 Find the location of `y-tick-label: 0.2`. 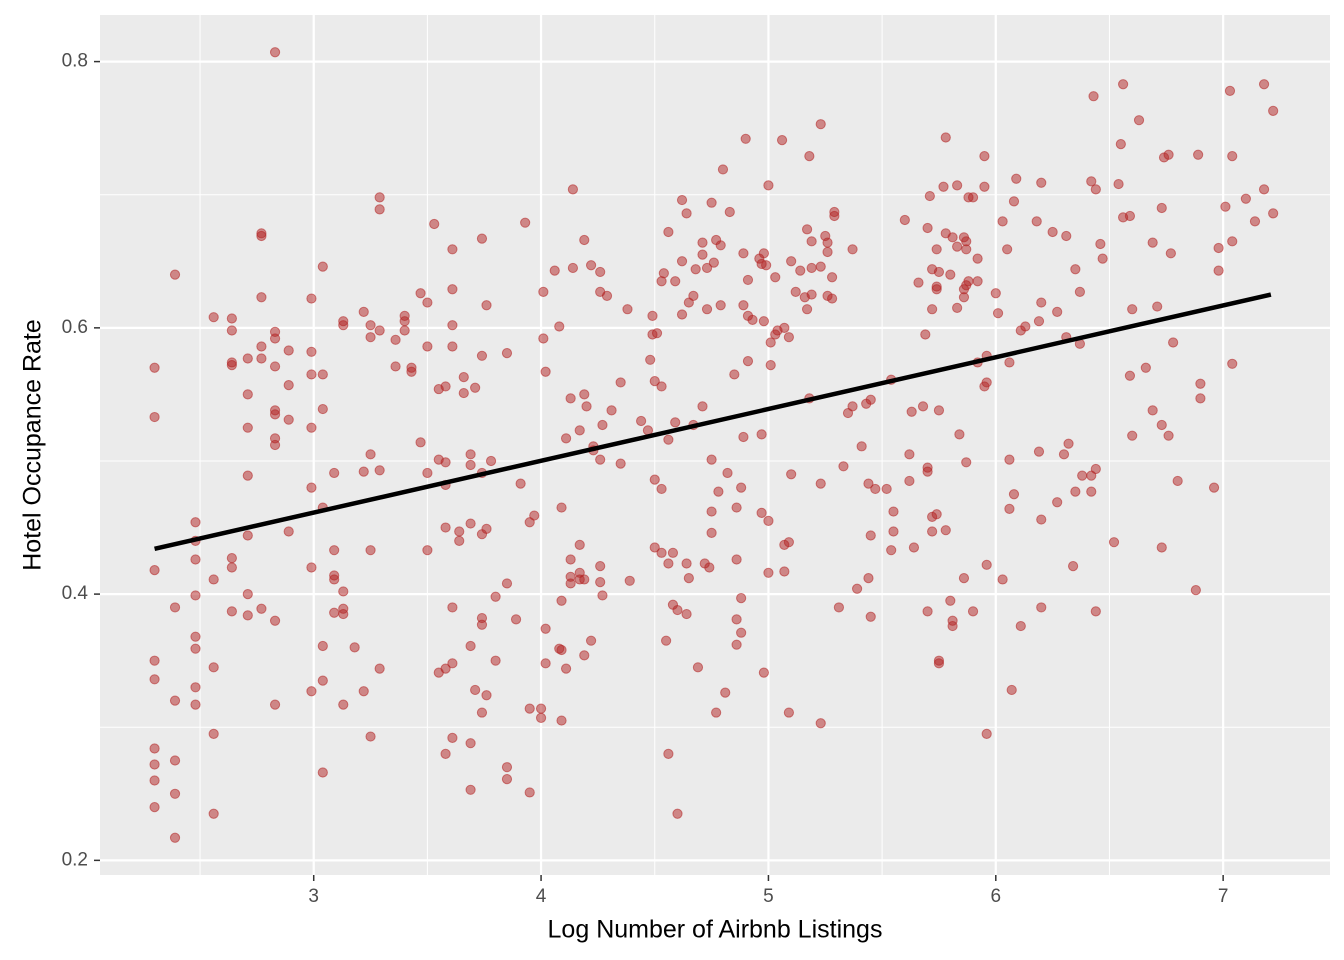

y-tick-label: 0.2 is located at coordinates (75, 859).